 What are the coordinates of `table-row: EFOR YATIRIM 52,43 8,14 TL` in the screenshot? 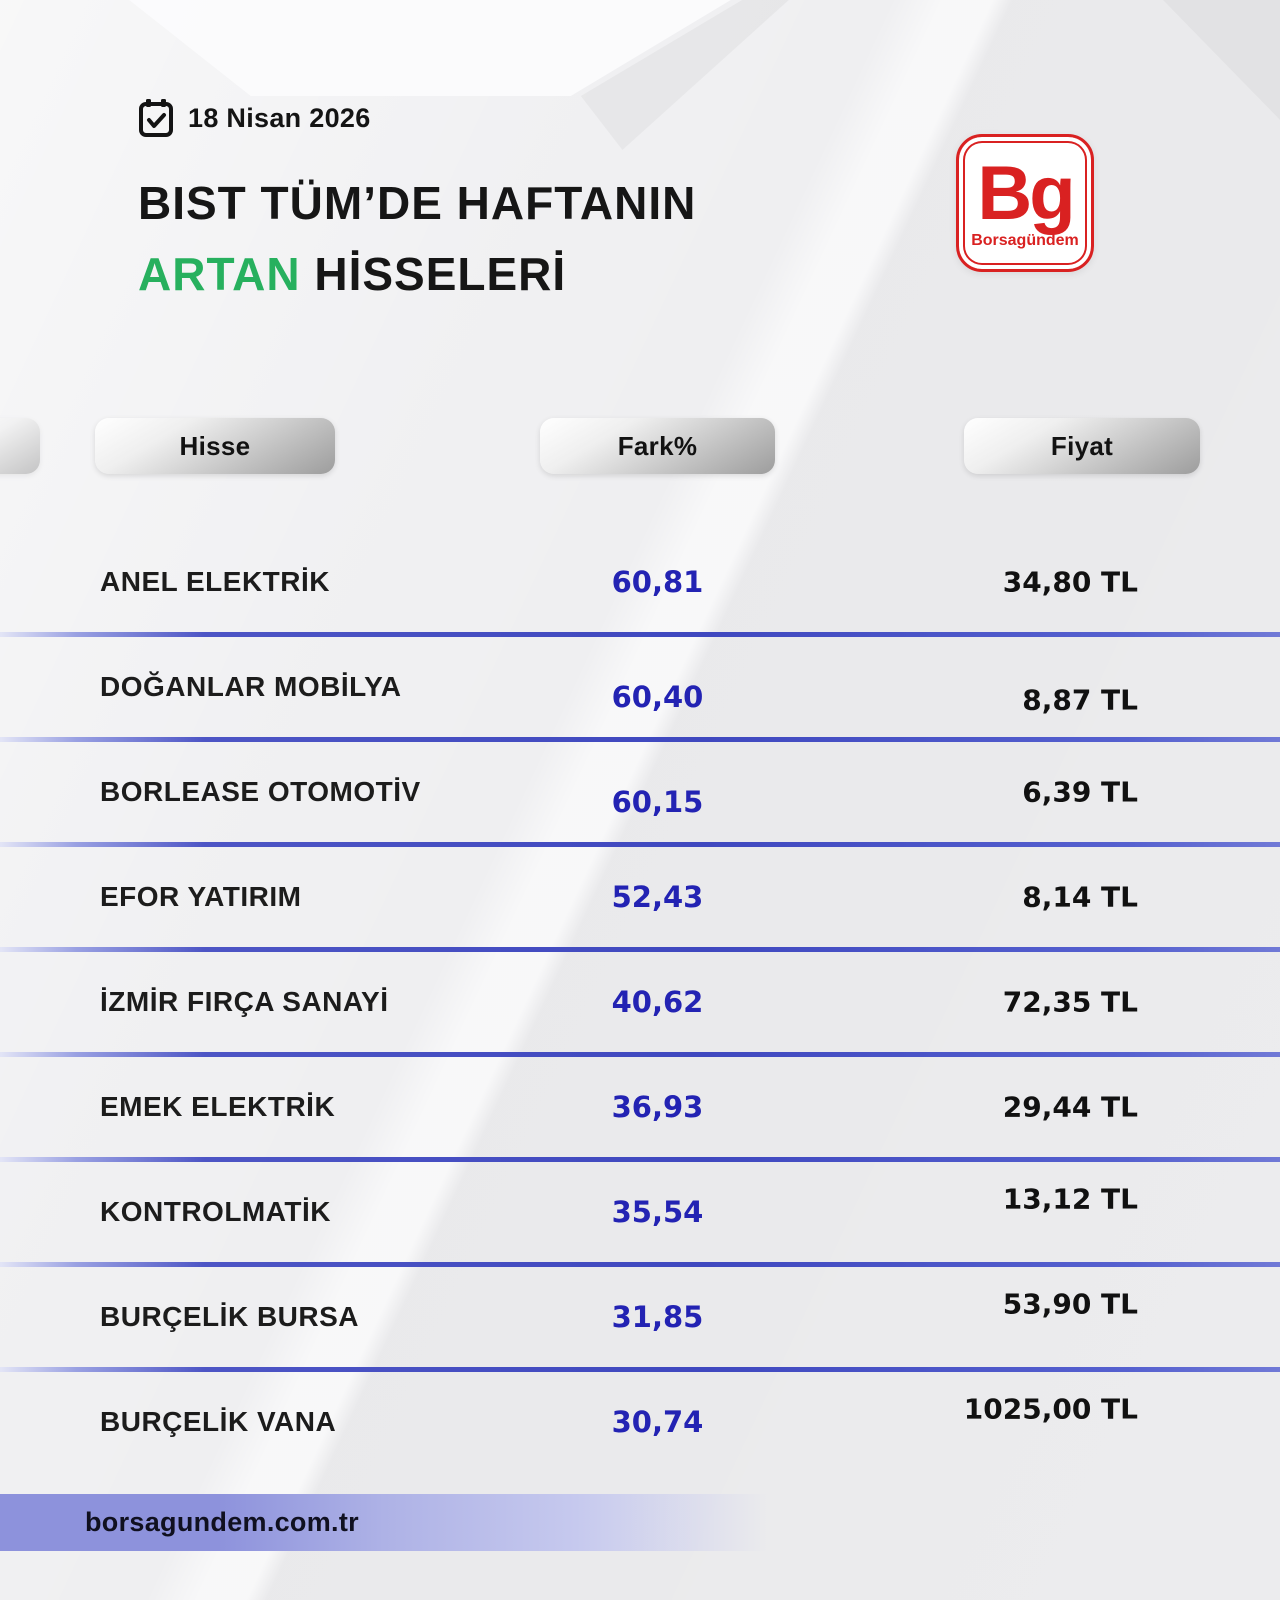 It's located at (640, 897).